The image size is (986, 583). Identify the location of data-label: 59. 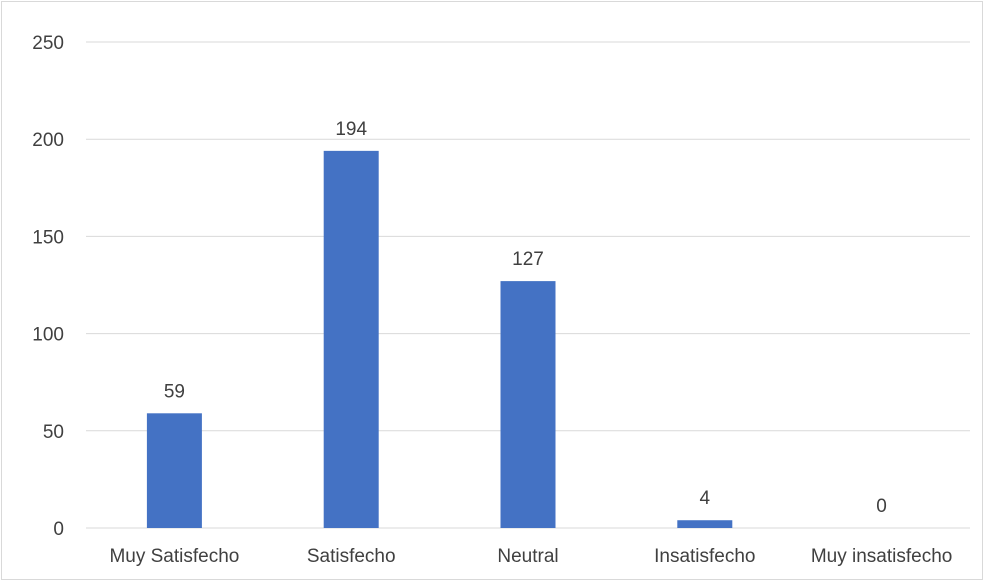
(174, 391).